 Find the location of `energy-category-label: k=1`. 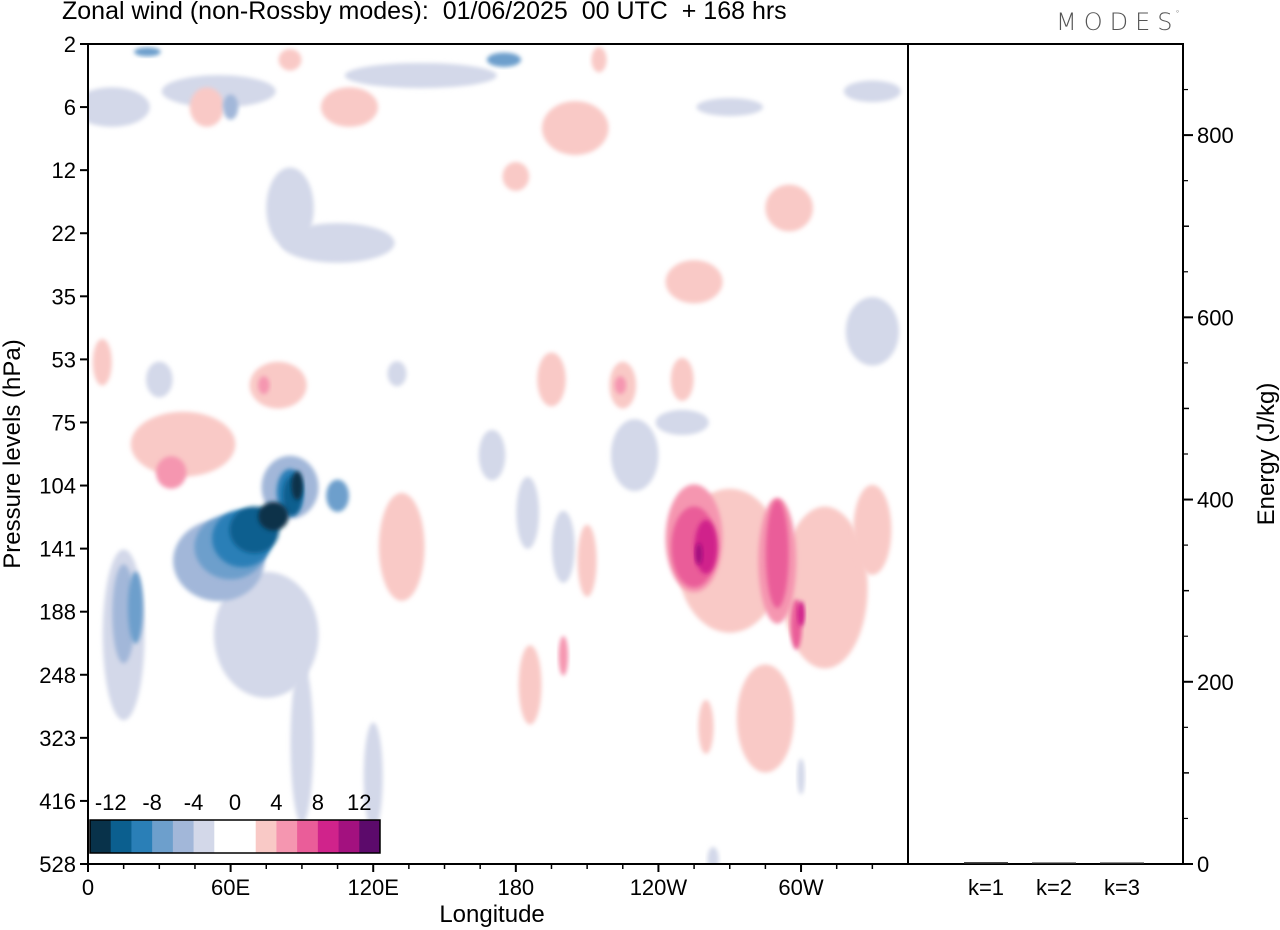

energy-category-label: k=1 is located at coordinates (986, 887).